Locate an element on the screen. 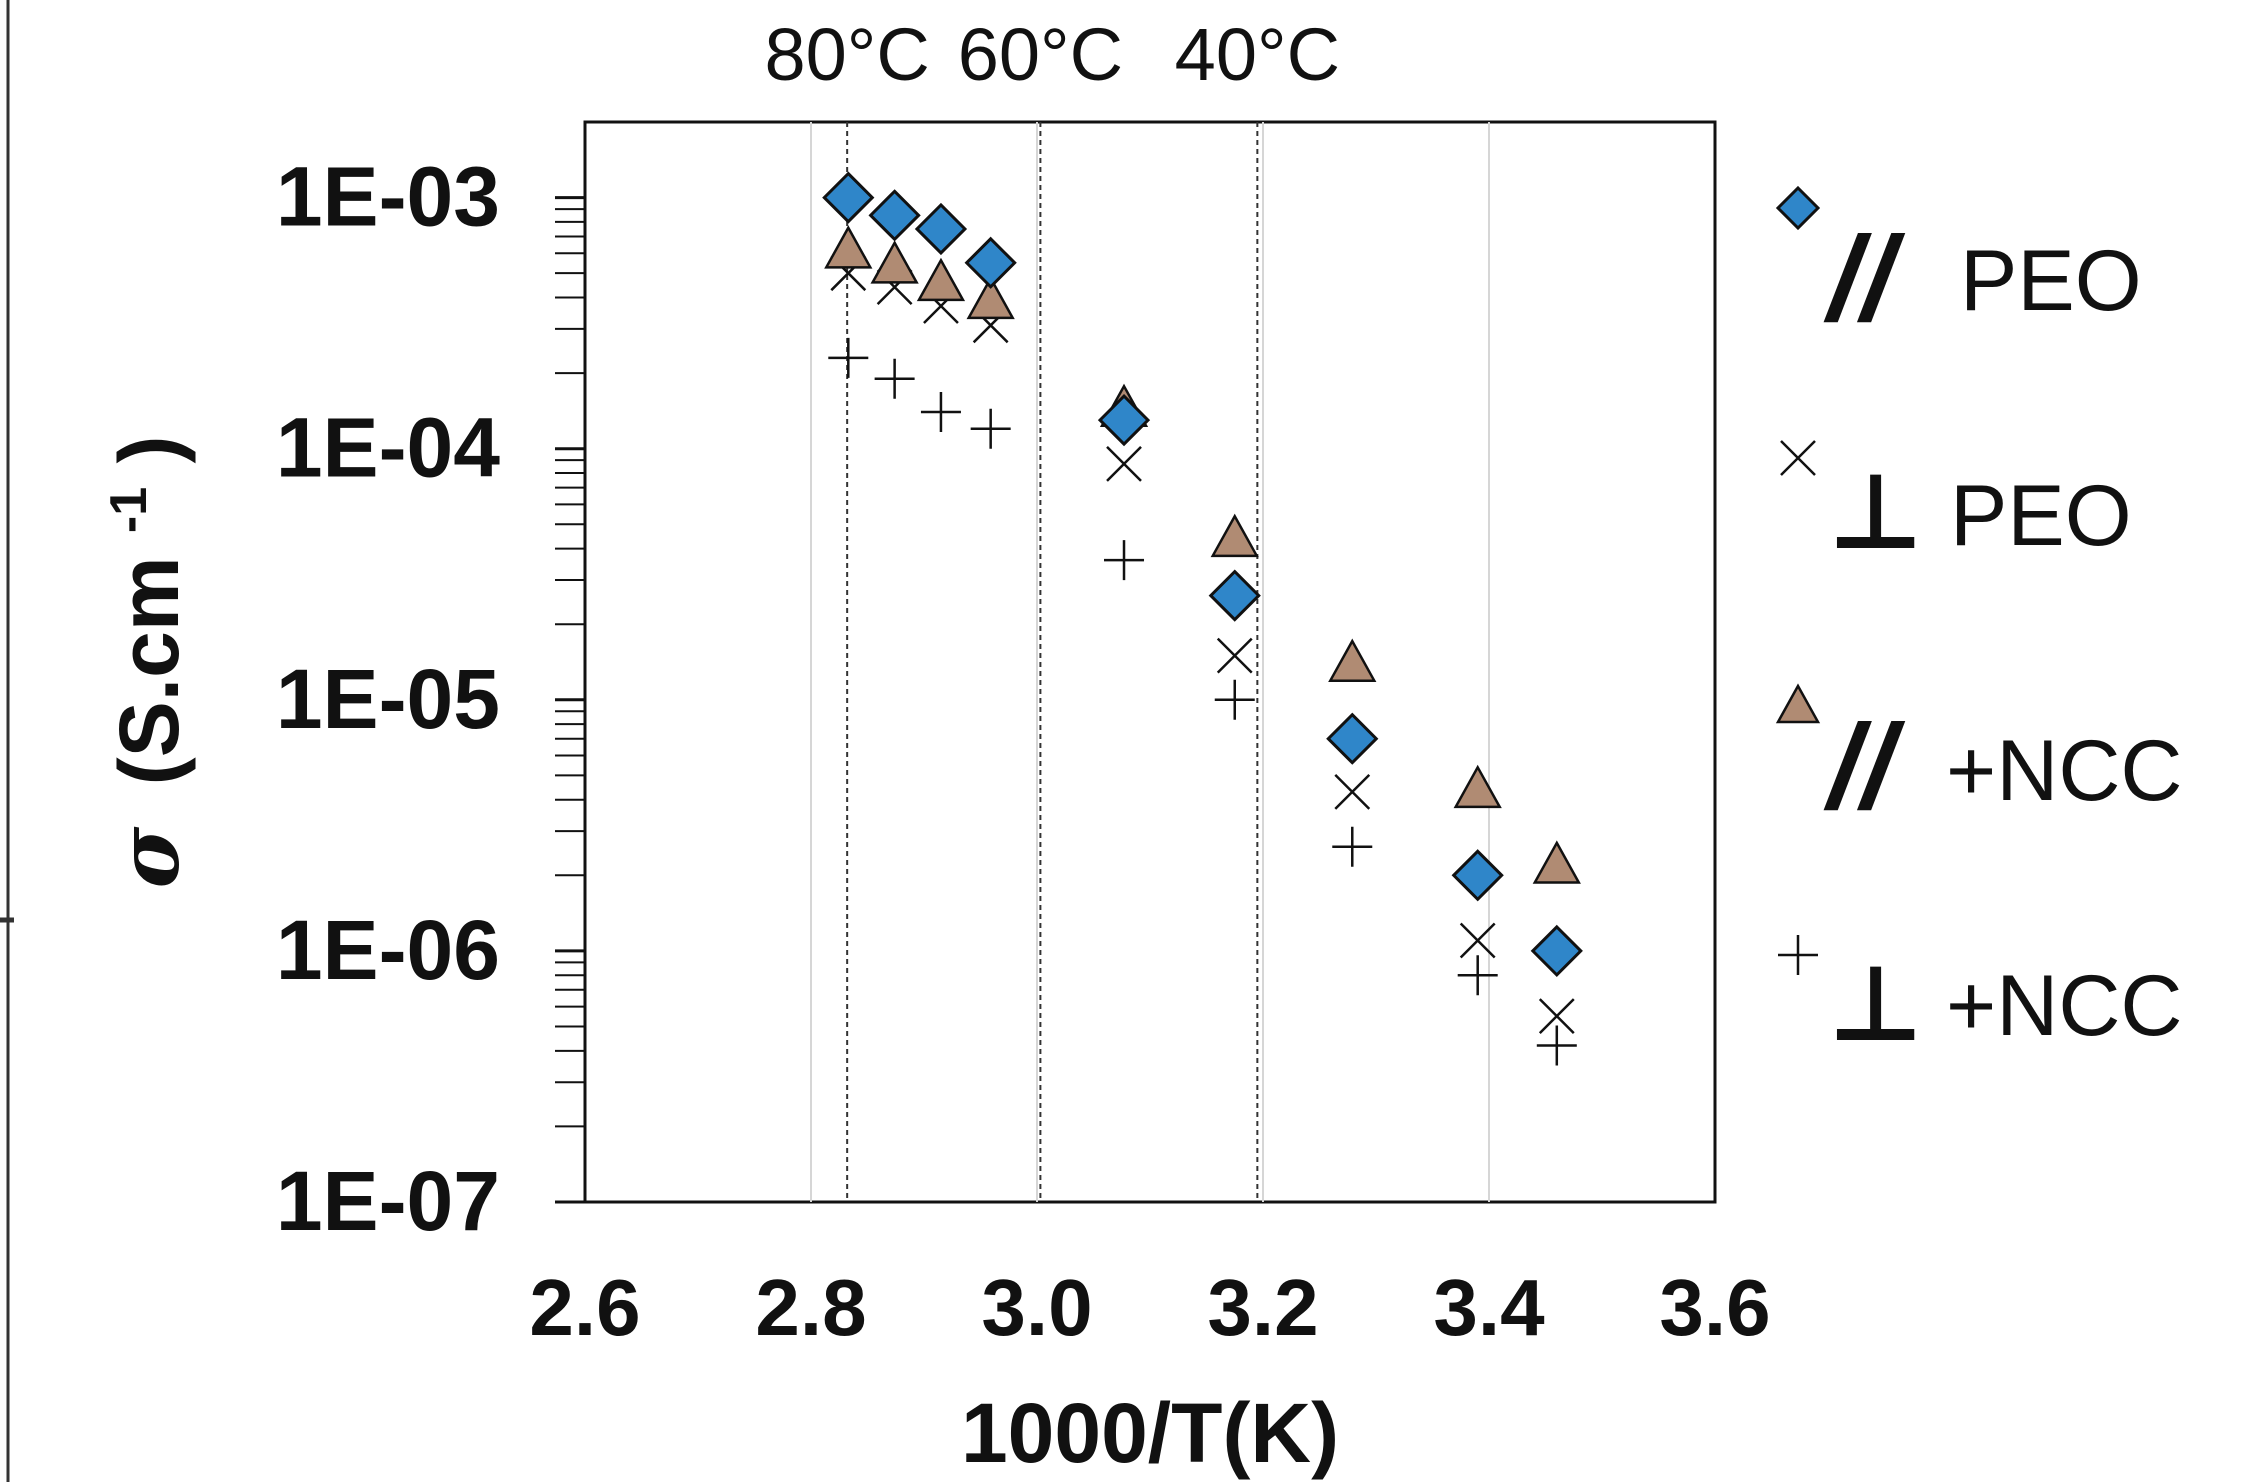  y-axis-unit-exponent: -1 is located at coordinates (129, 510).